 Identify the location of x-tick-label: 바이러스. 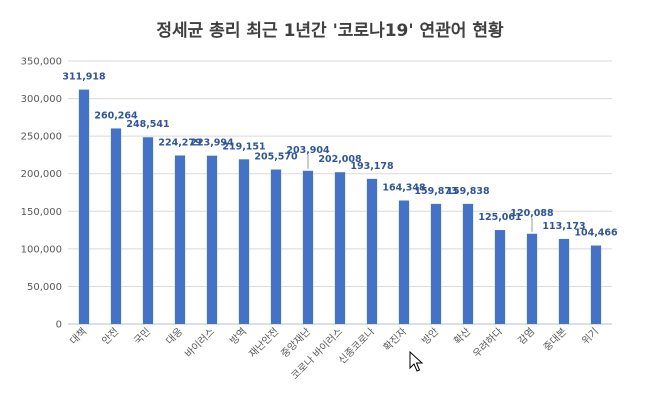
(200, 343).